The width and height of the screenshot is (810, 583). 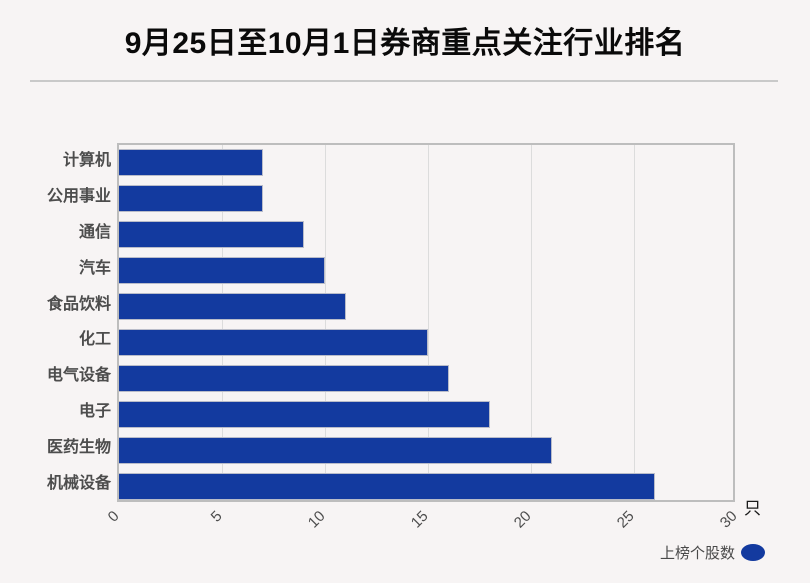 What do you see at coordinates (94, 232) in the screenshot?
I see `category-label-通信: 通信` at bounding box center [94, 232].